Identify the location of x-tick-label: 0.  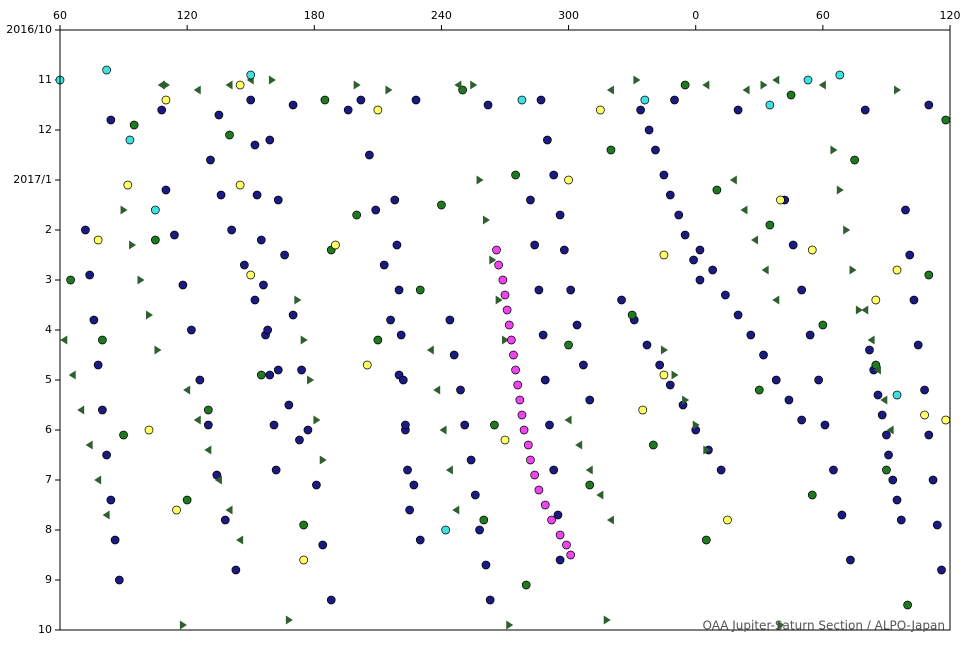
(695, 15).